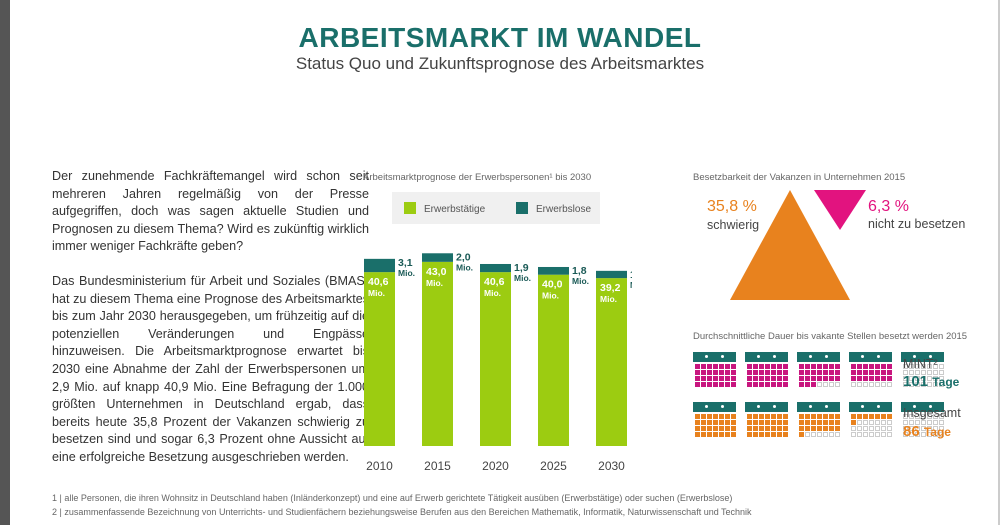 The height and width of the screenshot is (525, 1000). Describe the element at coordinates (840, 210) in the screenshot. I see `unfillable-triangle` at that location.